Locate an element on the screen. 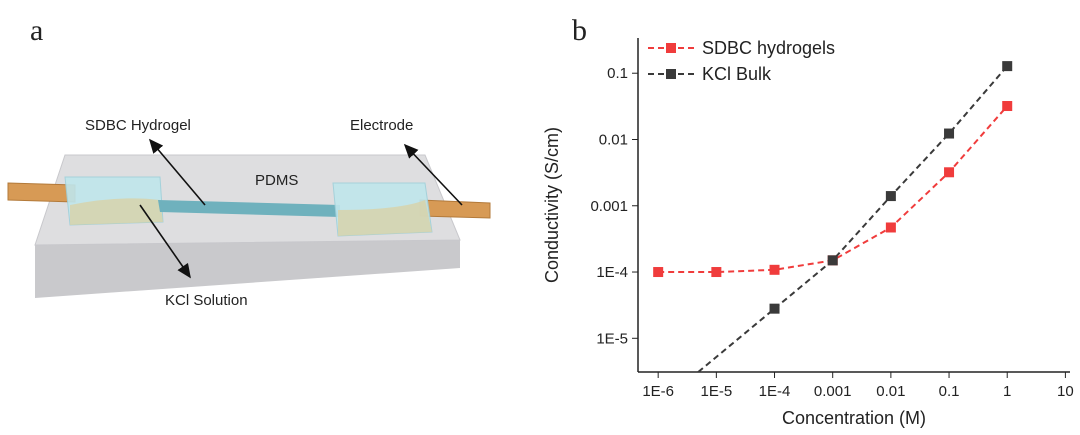 The width and height of the screenshot is (1080, 435). y-tick-label: 0.01 is located at coordinates (613, 139).